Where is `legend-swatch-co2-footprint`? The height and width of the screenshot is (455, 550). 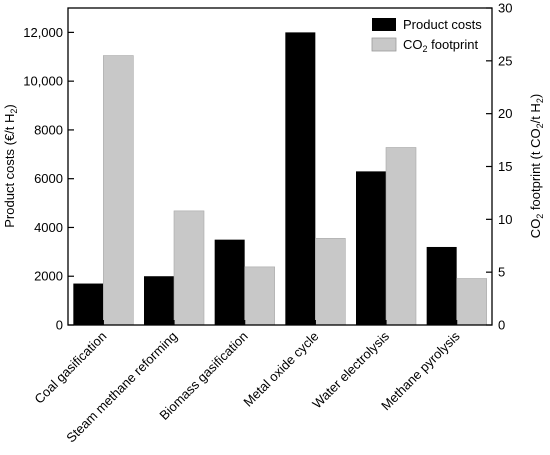
legend-swatch-co2-footprint is located at coordinates (384, 44).